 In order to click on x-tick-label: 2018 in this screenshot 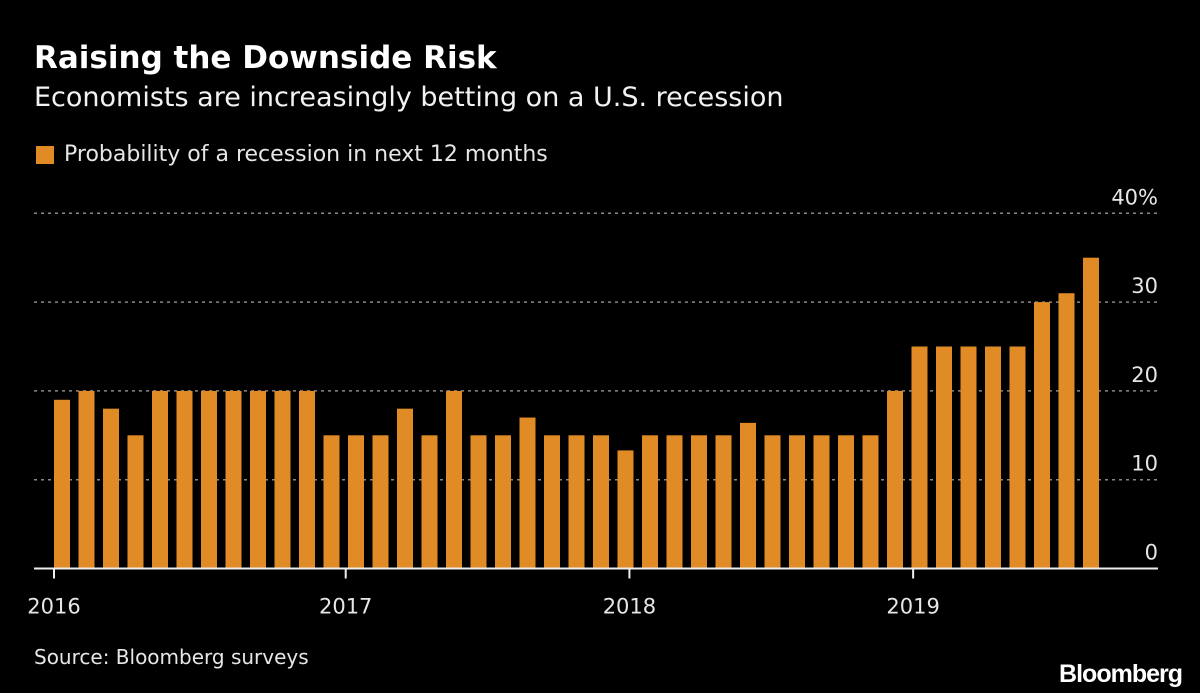, I will do `click(629, 607)`.